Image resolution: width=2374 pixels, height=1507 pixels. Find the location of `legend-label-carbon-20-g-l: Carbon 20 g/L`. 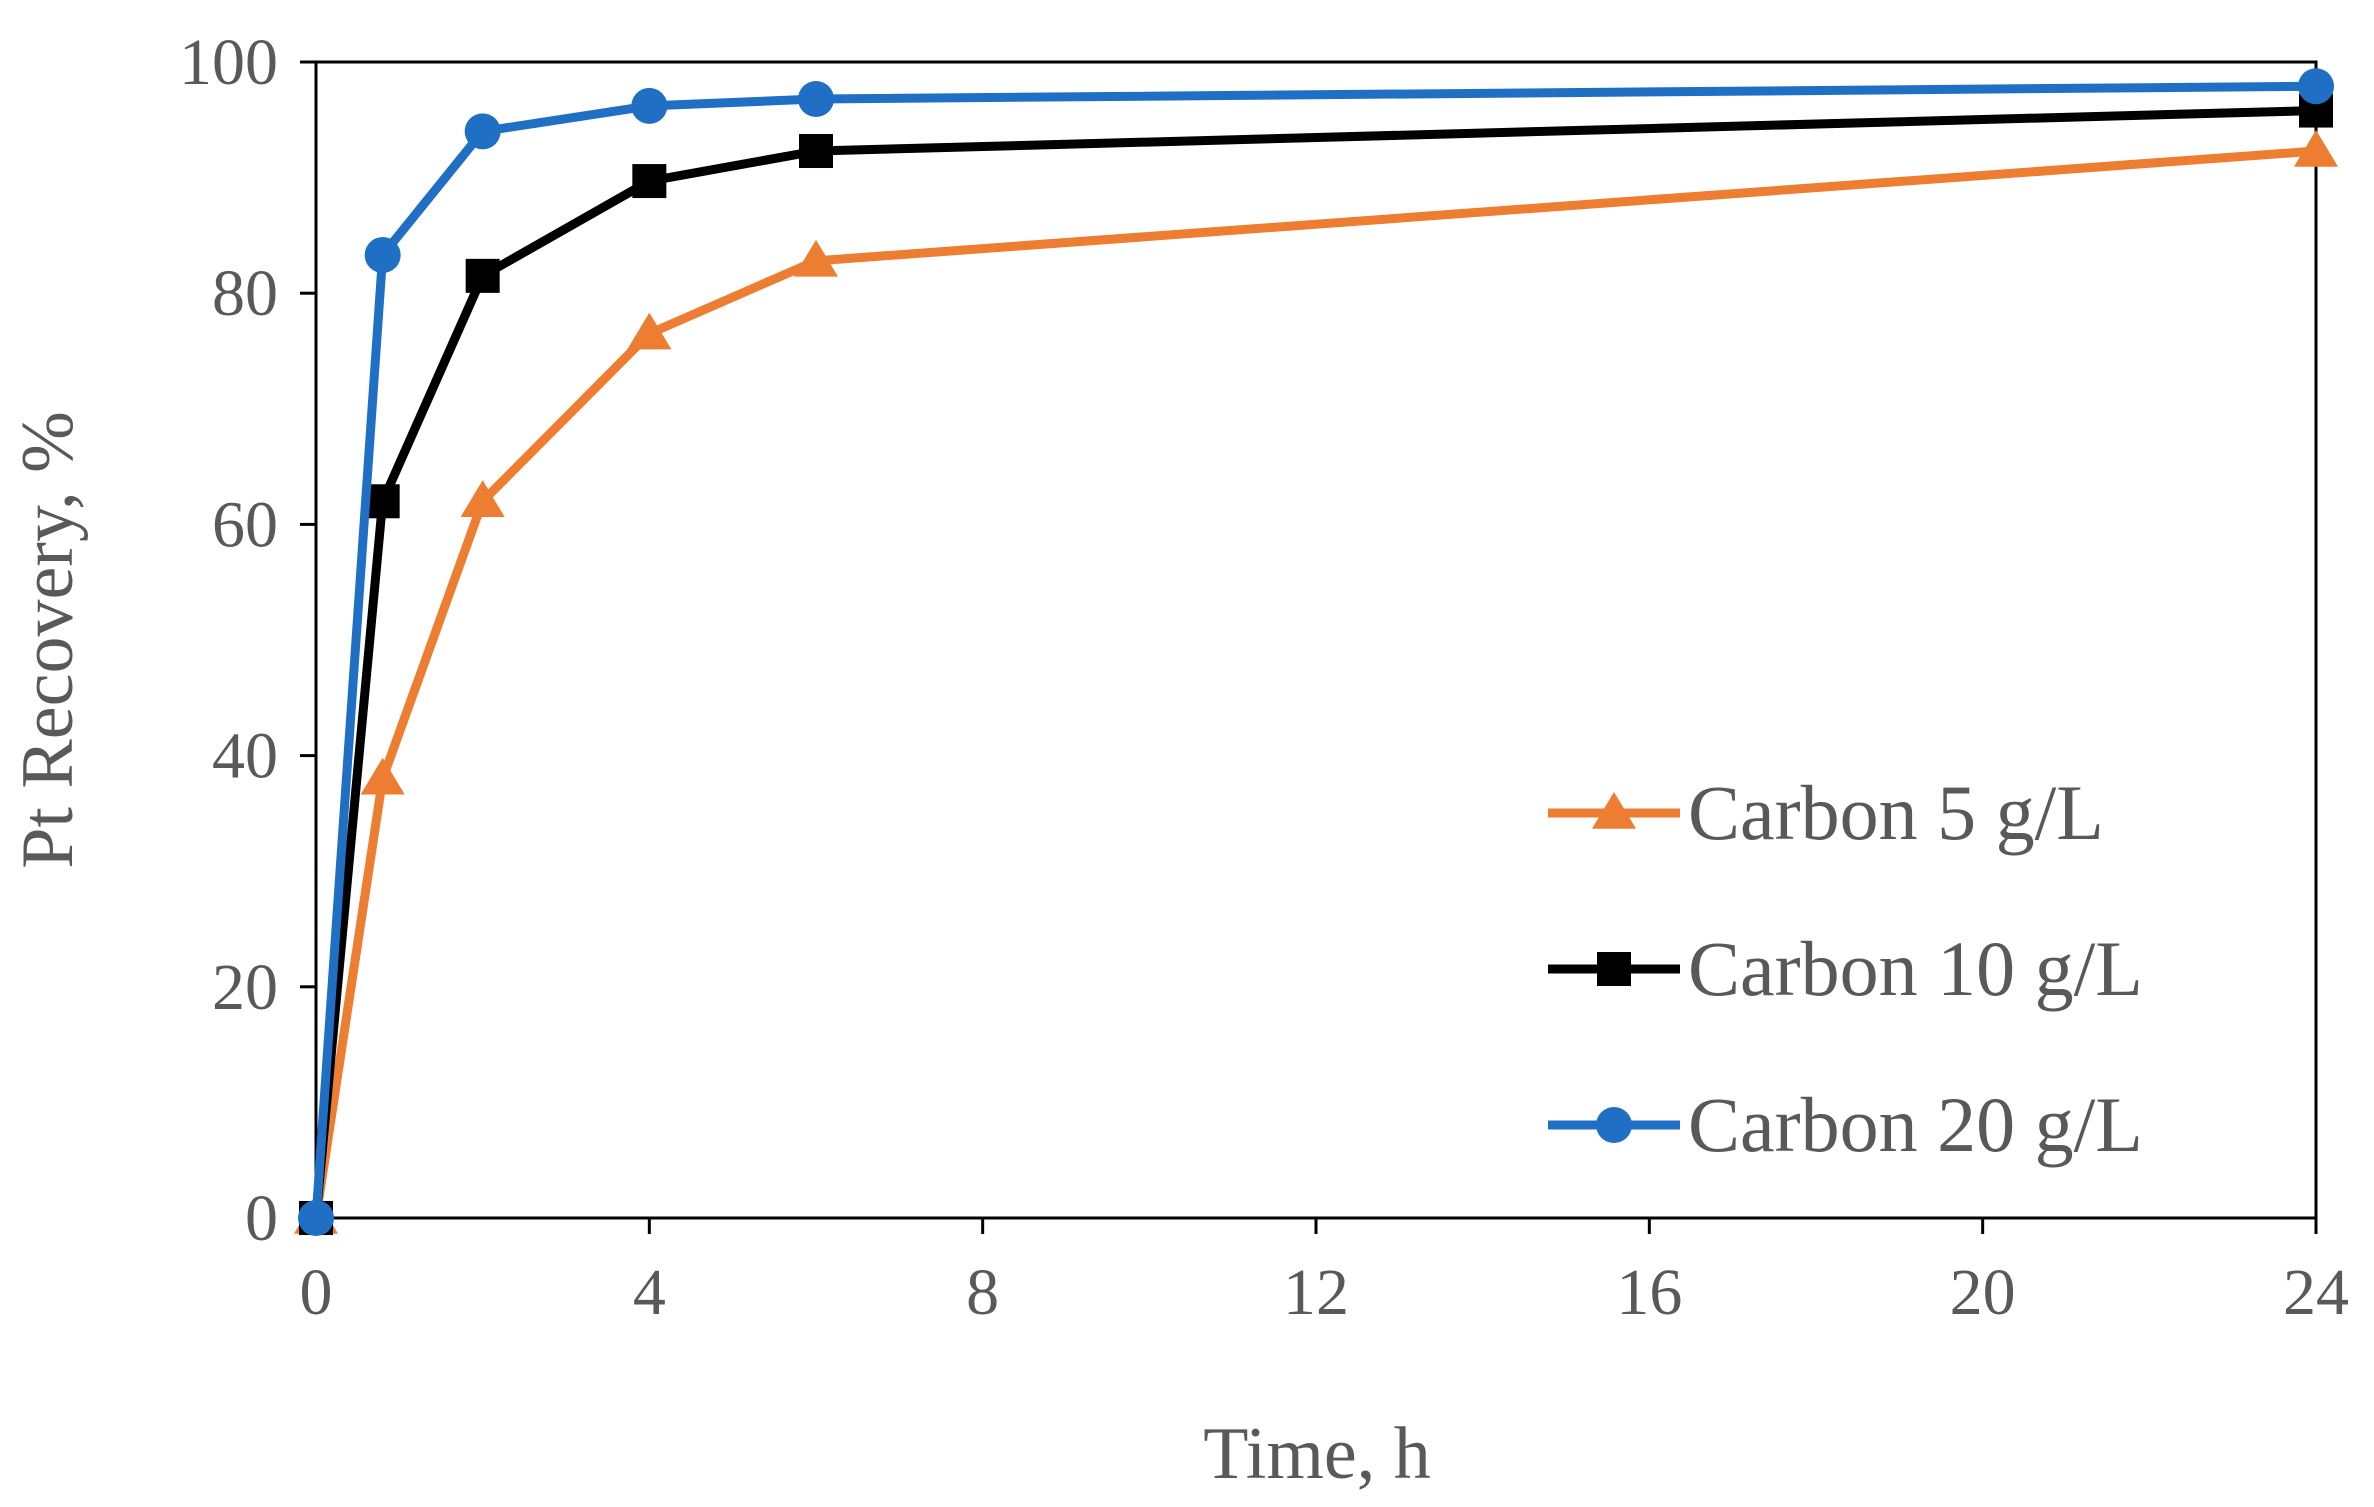

legend-label-carbon-20-g-l: Carbon 20 g/L is located at coordinates (1915, 1124).